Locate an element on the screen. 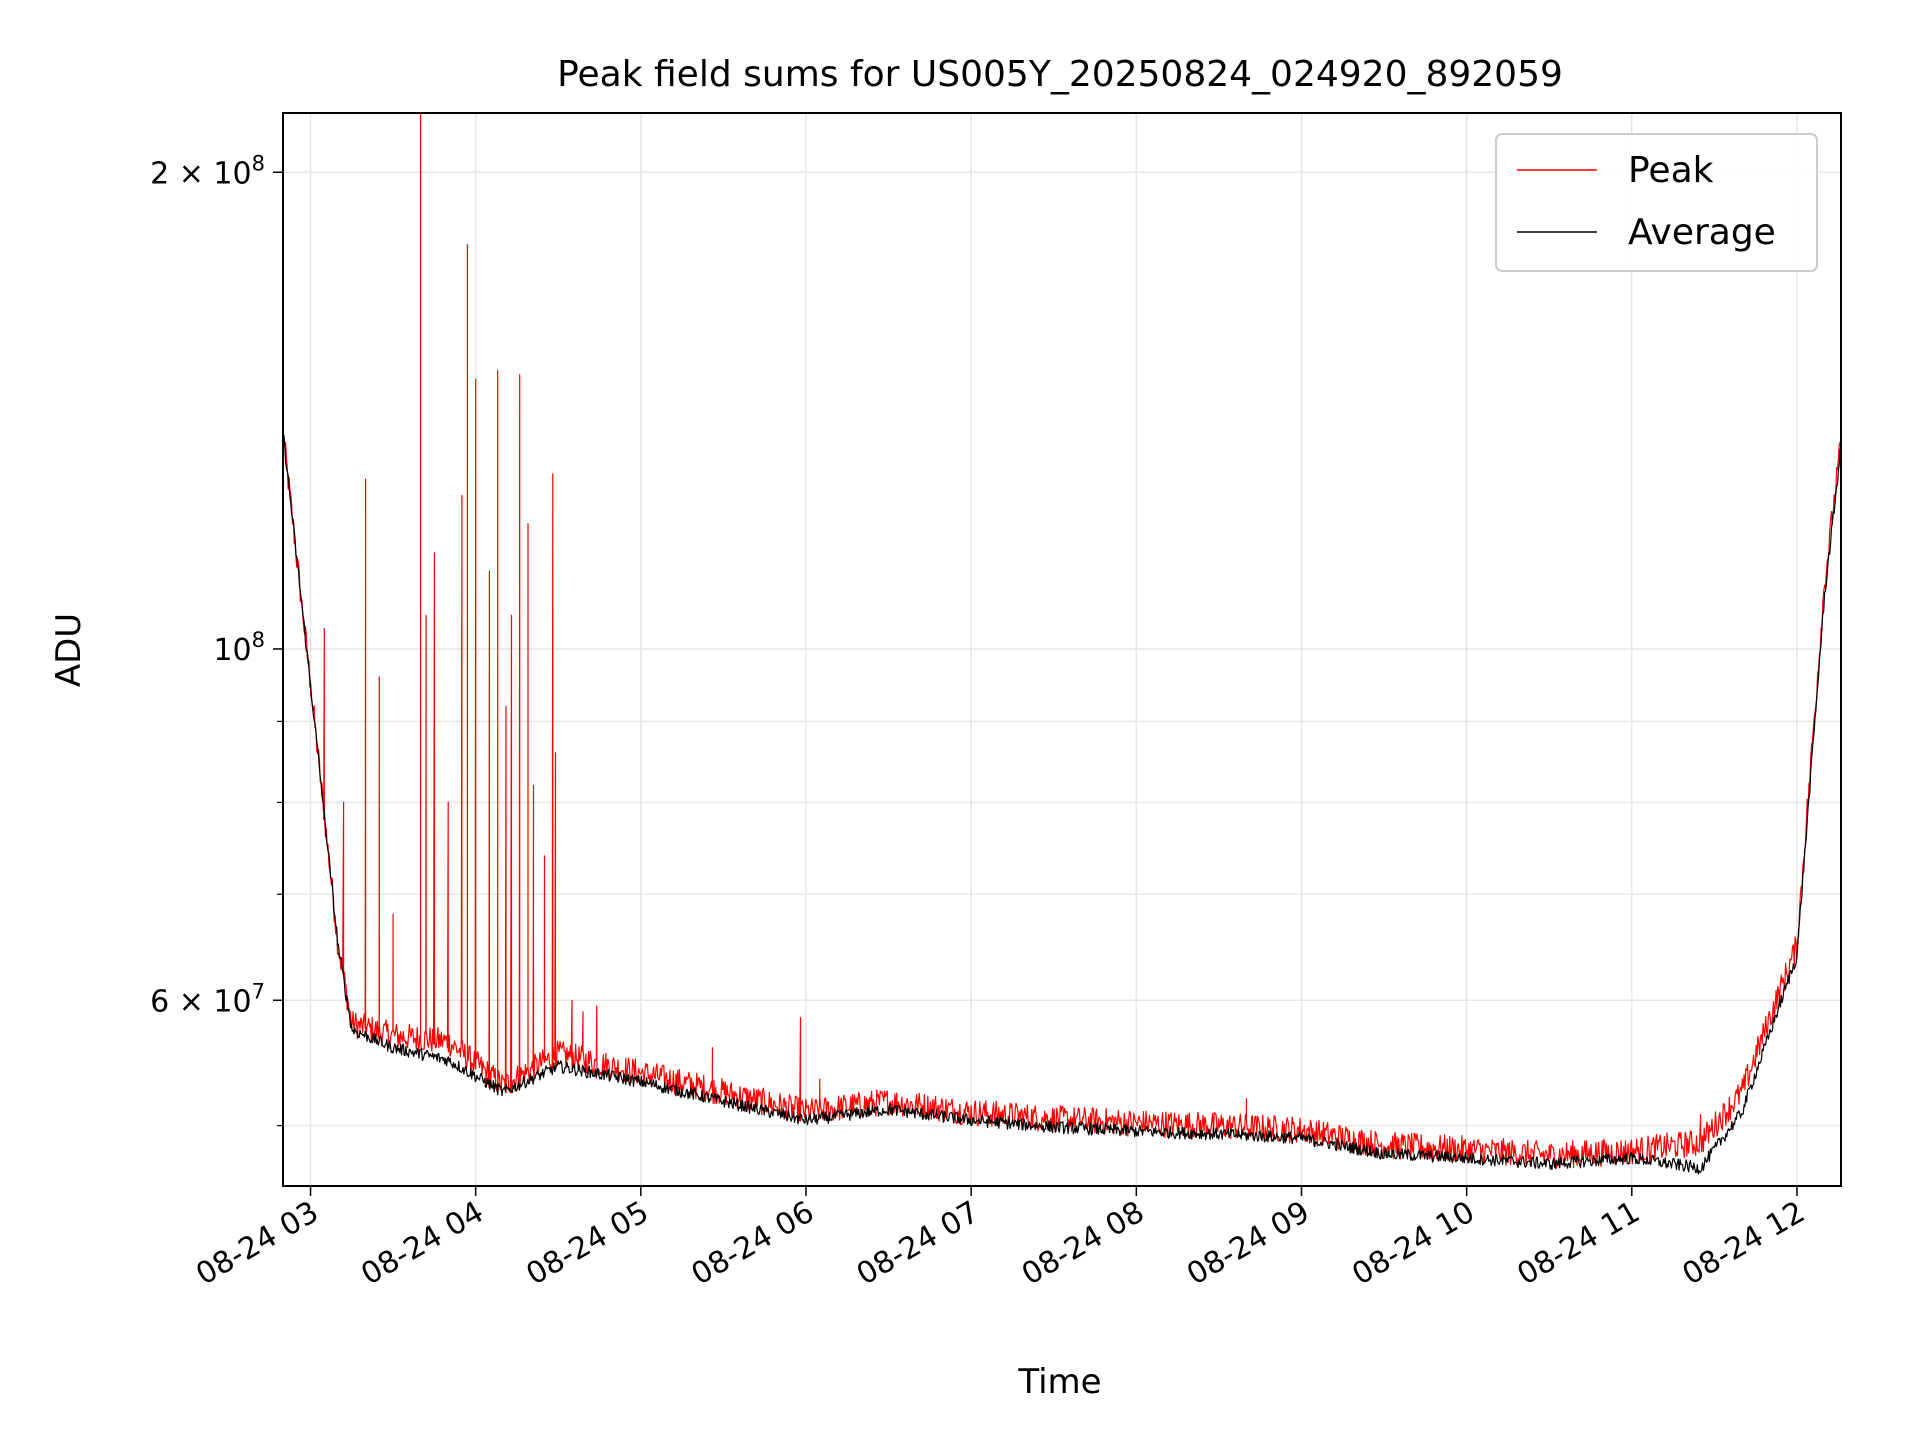 The image size is (1920, 1444). y-tick-label: 108 is located at coordinates (239, 648).